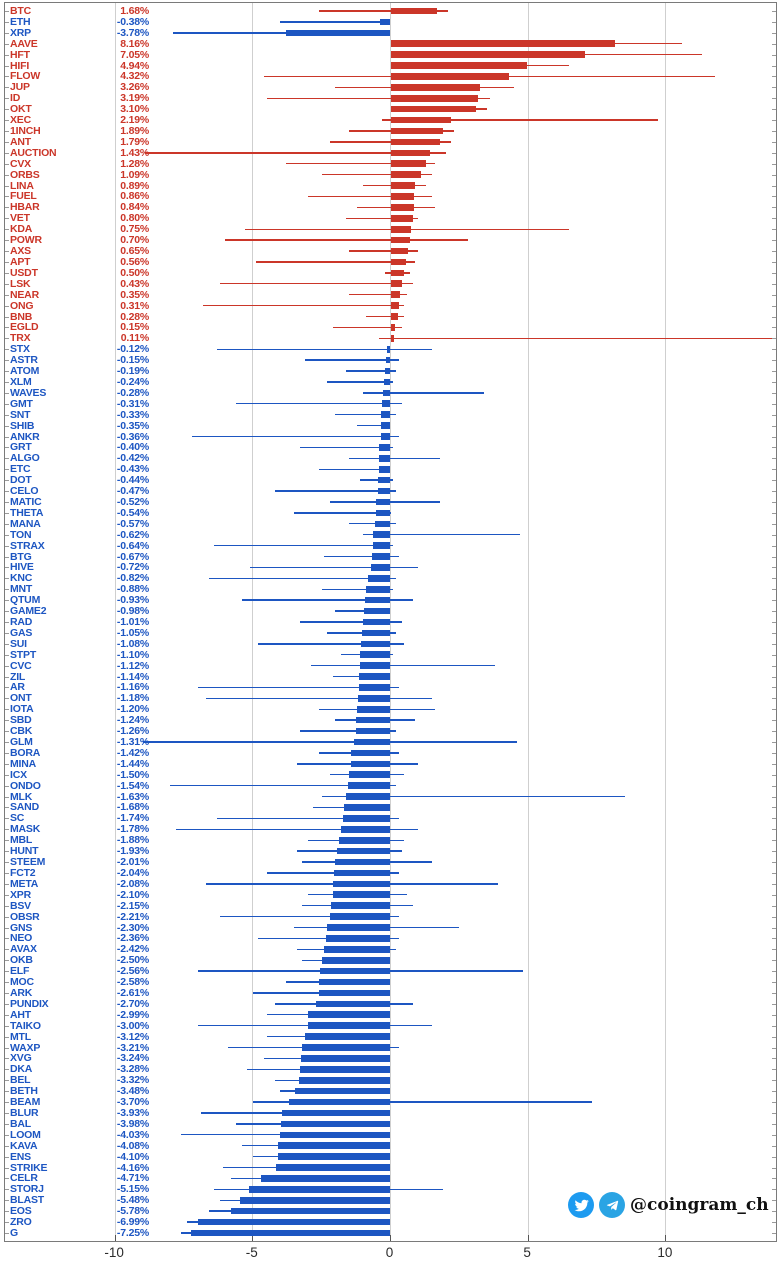 The image size is (779, 1266). What do you see at coordinates (132, 611) in the screenshot?
I see `value-label: -0.98%` at bounding box center [132, 611].